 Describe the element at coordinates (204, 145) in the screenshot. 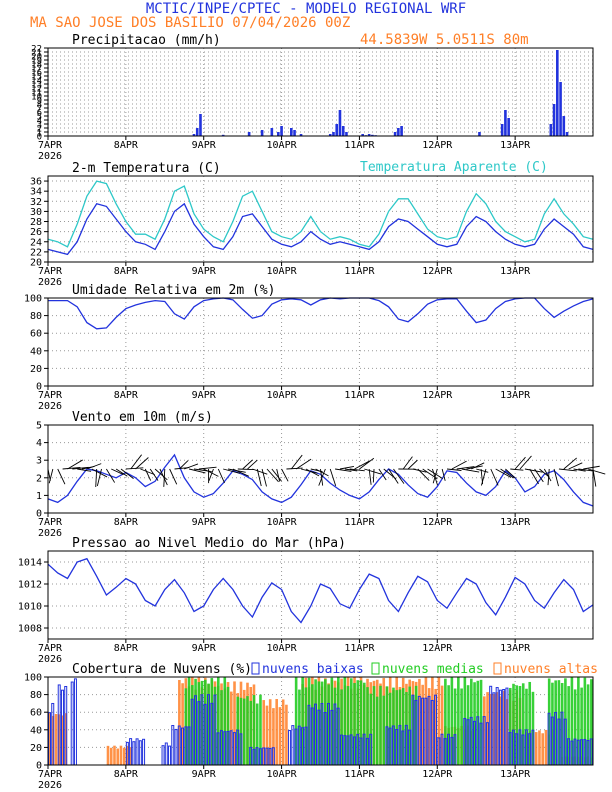

I see `x-tick-label: 9APR` at that location.